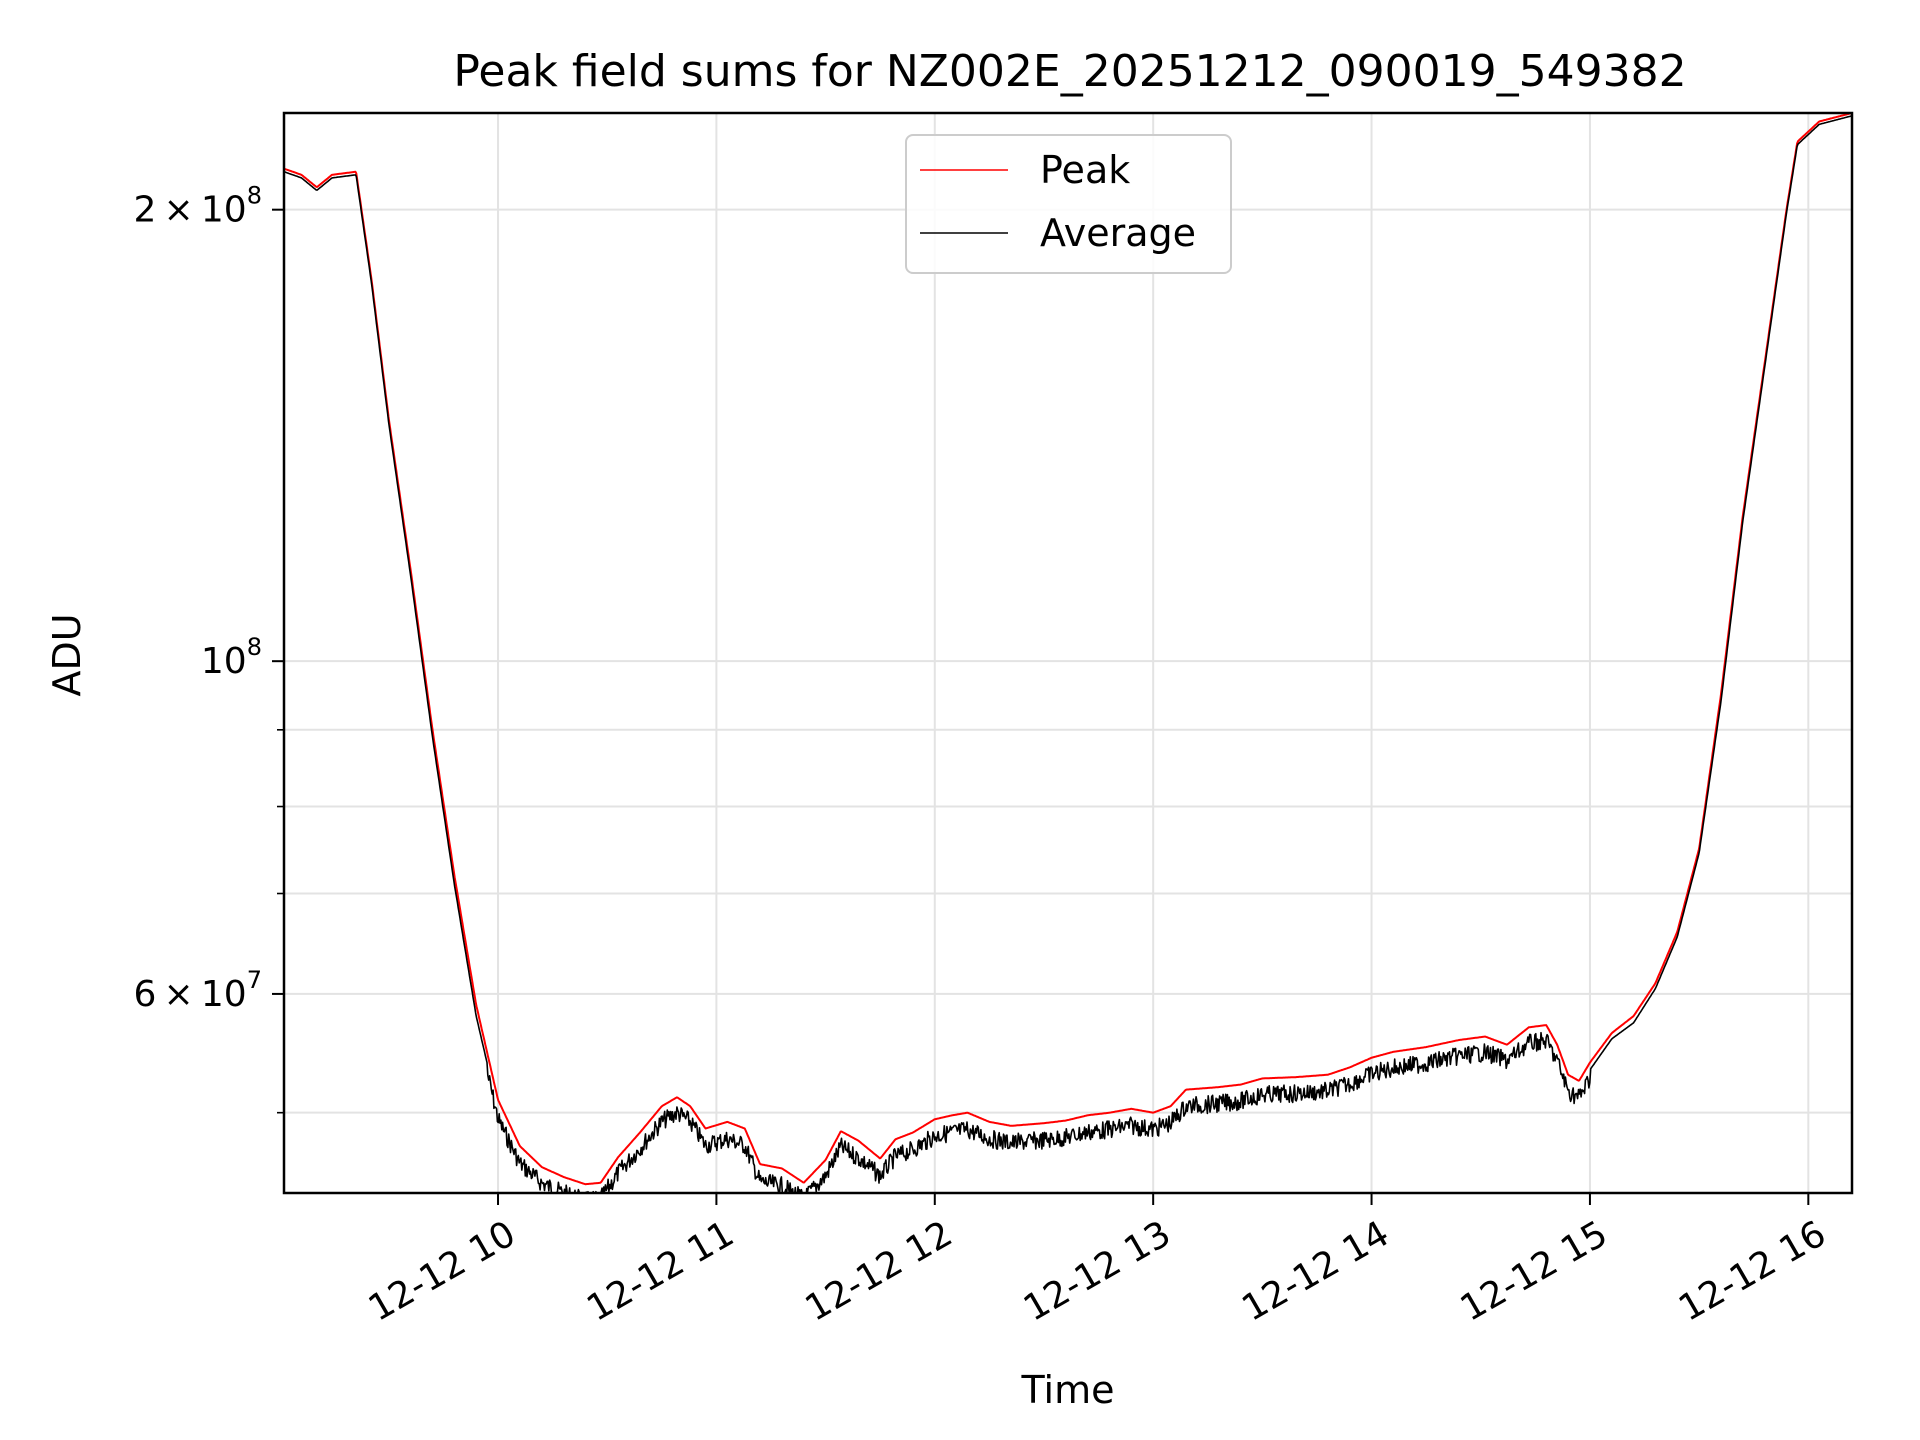 This screenshot has width=1920, height=1440. I want to click on x-axis-label: Time, so click(1068, 1390).